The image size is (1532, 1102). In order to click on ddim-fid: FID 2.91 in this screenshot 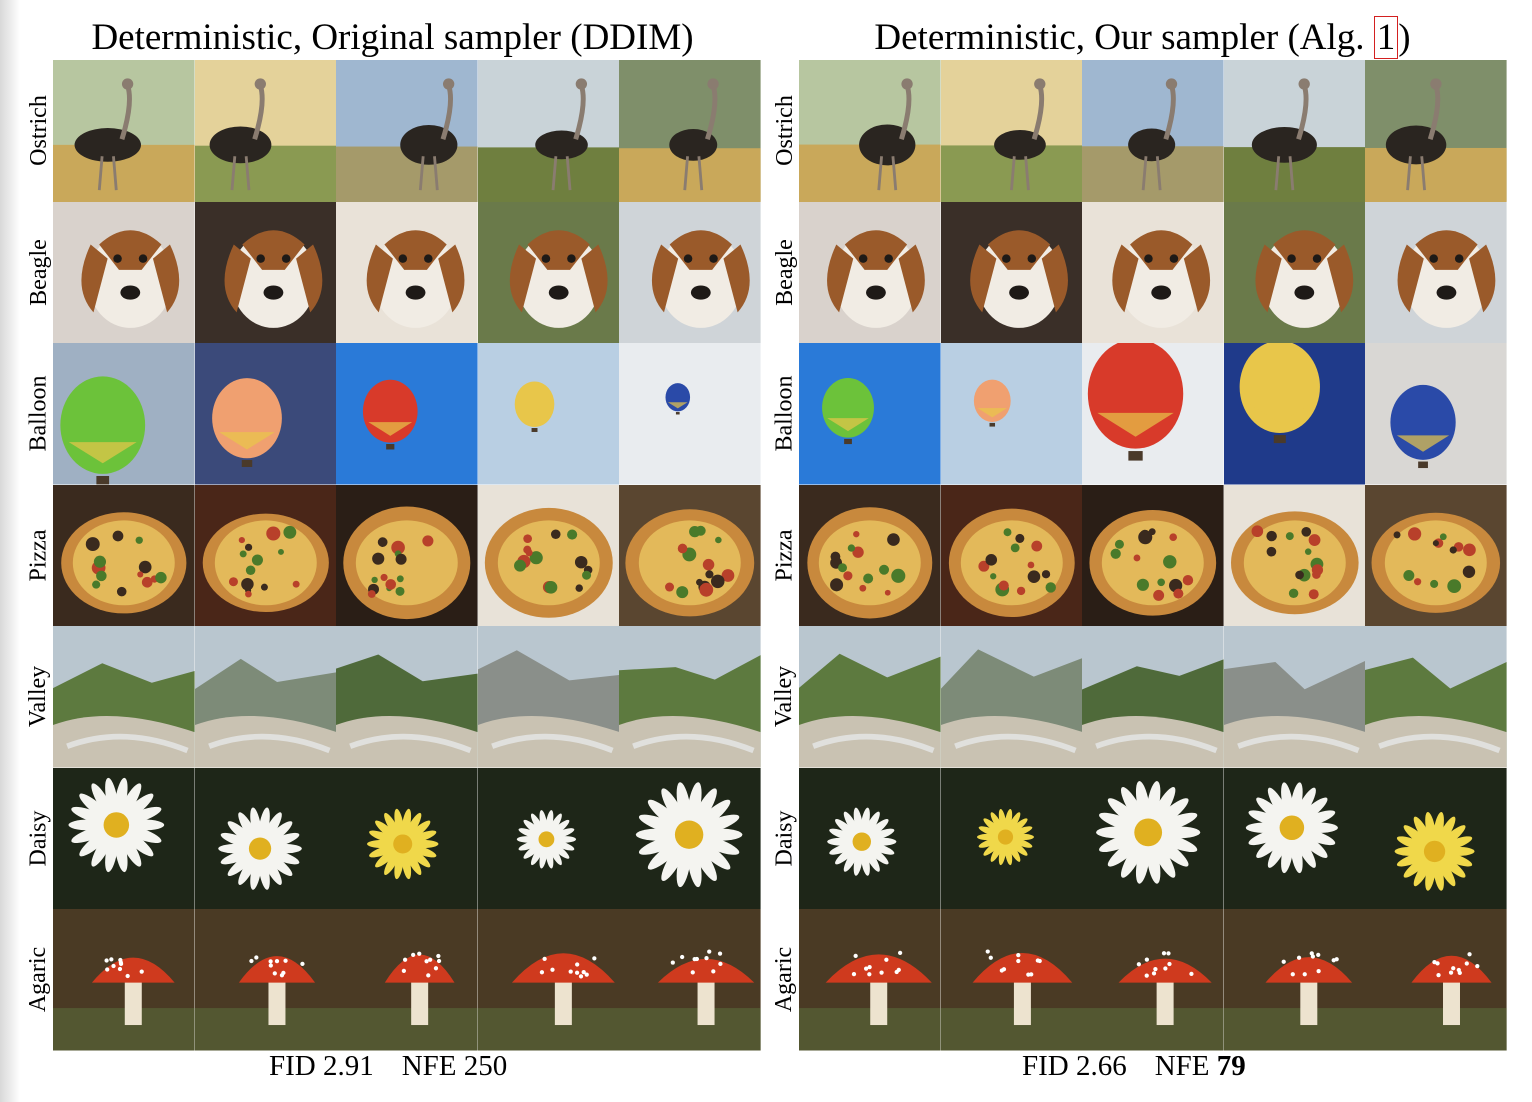, I will do `click(321, 1066)`.